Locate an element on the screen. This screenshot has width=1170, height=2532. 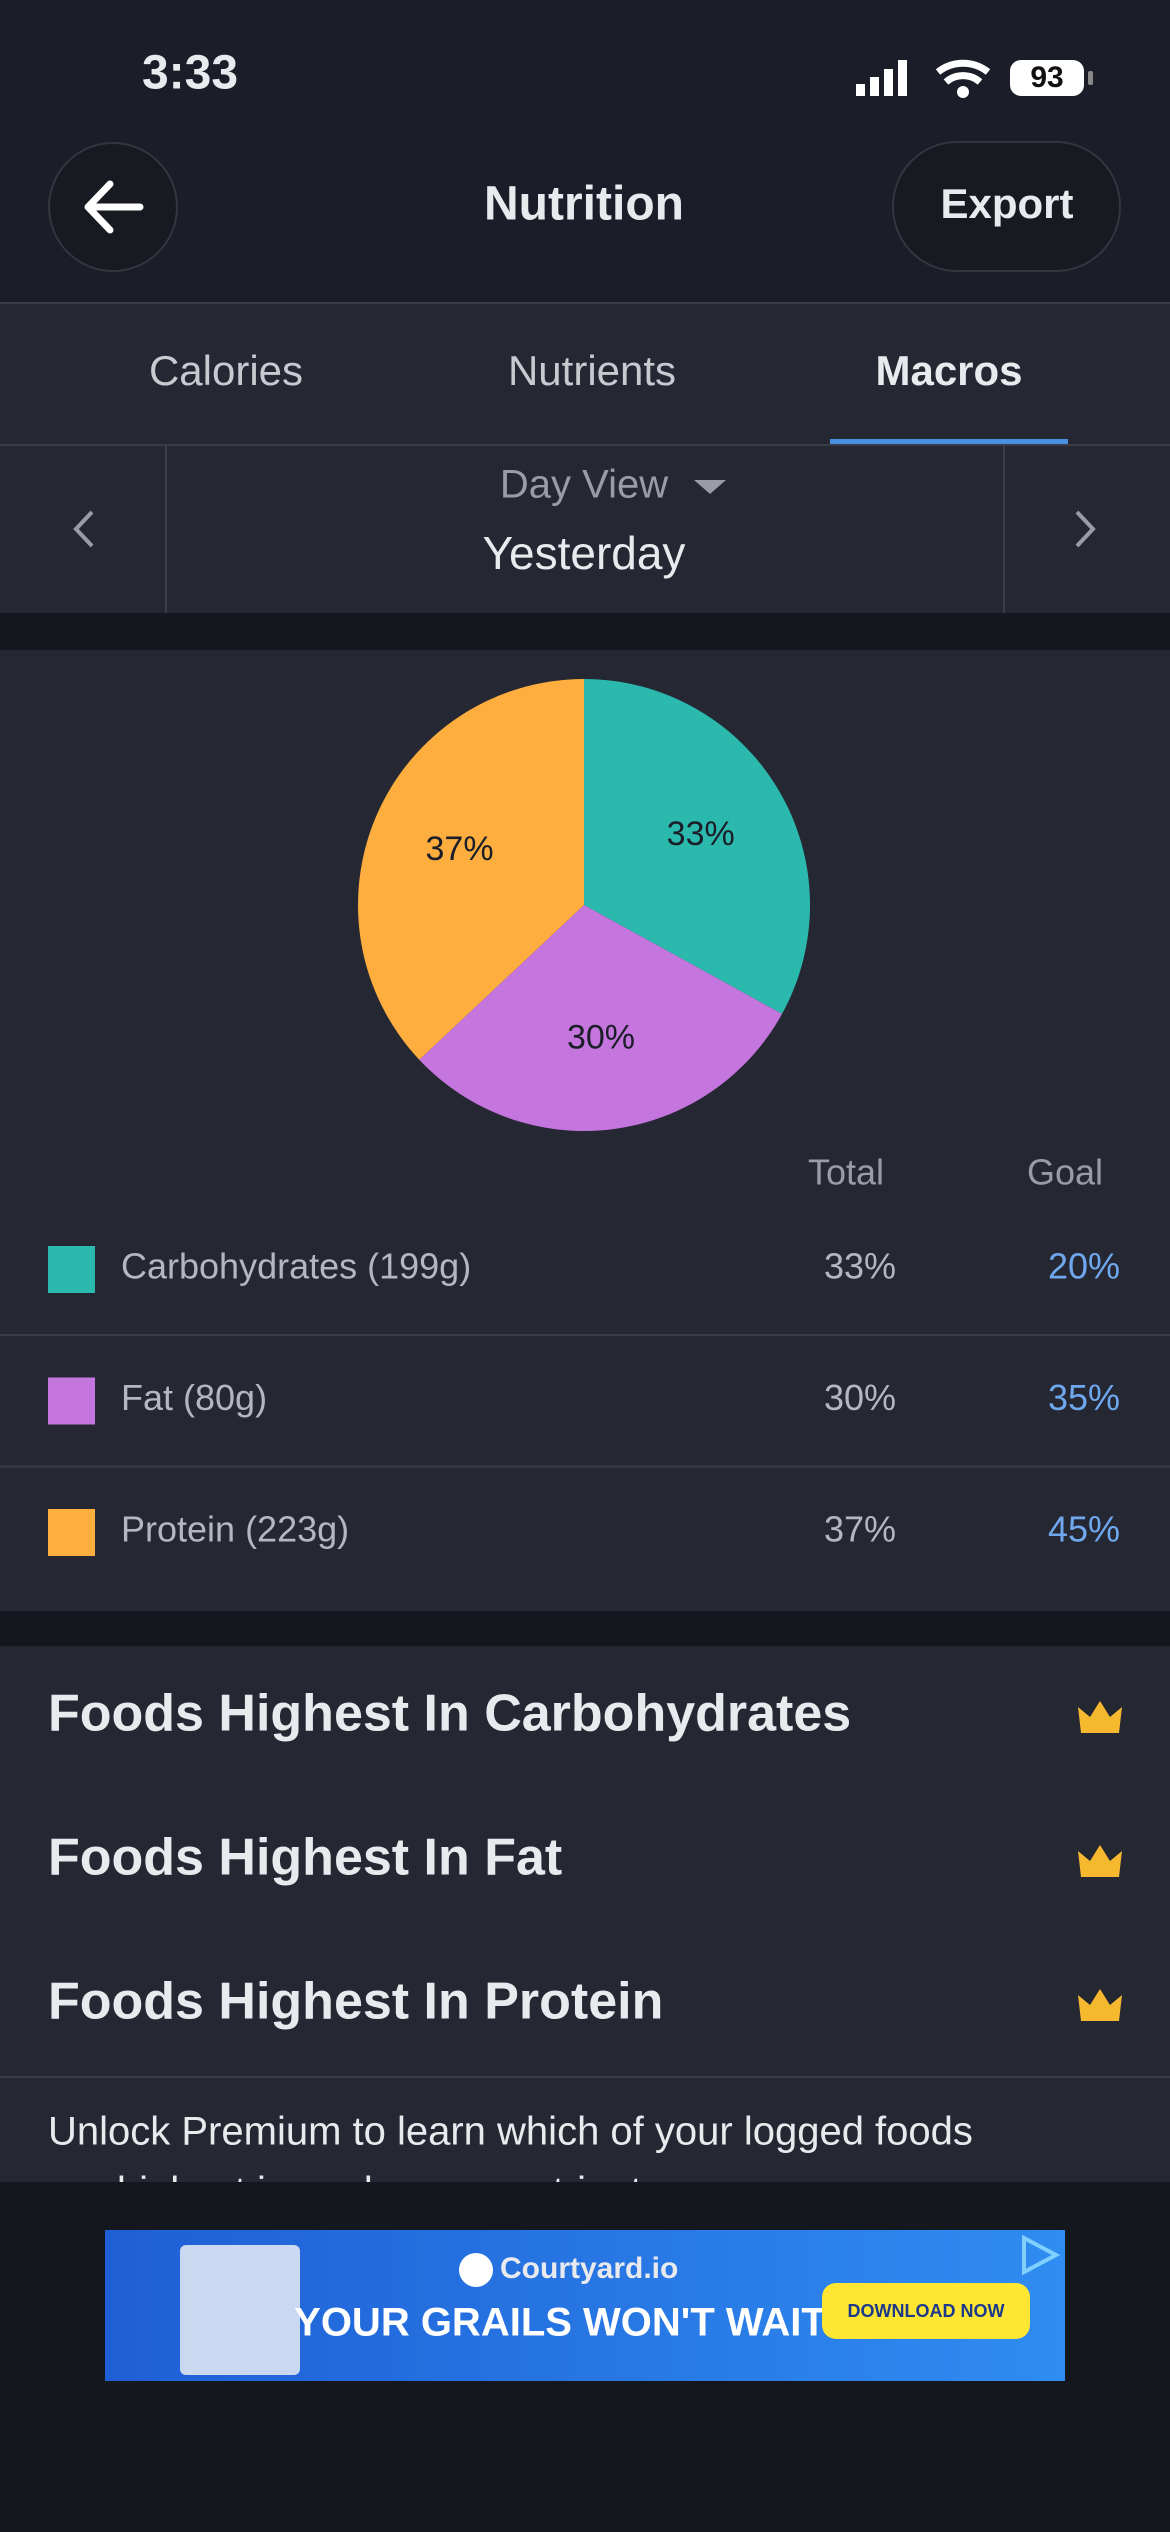
export-label: Export is located at coordinates (1006, 203).